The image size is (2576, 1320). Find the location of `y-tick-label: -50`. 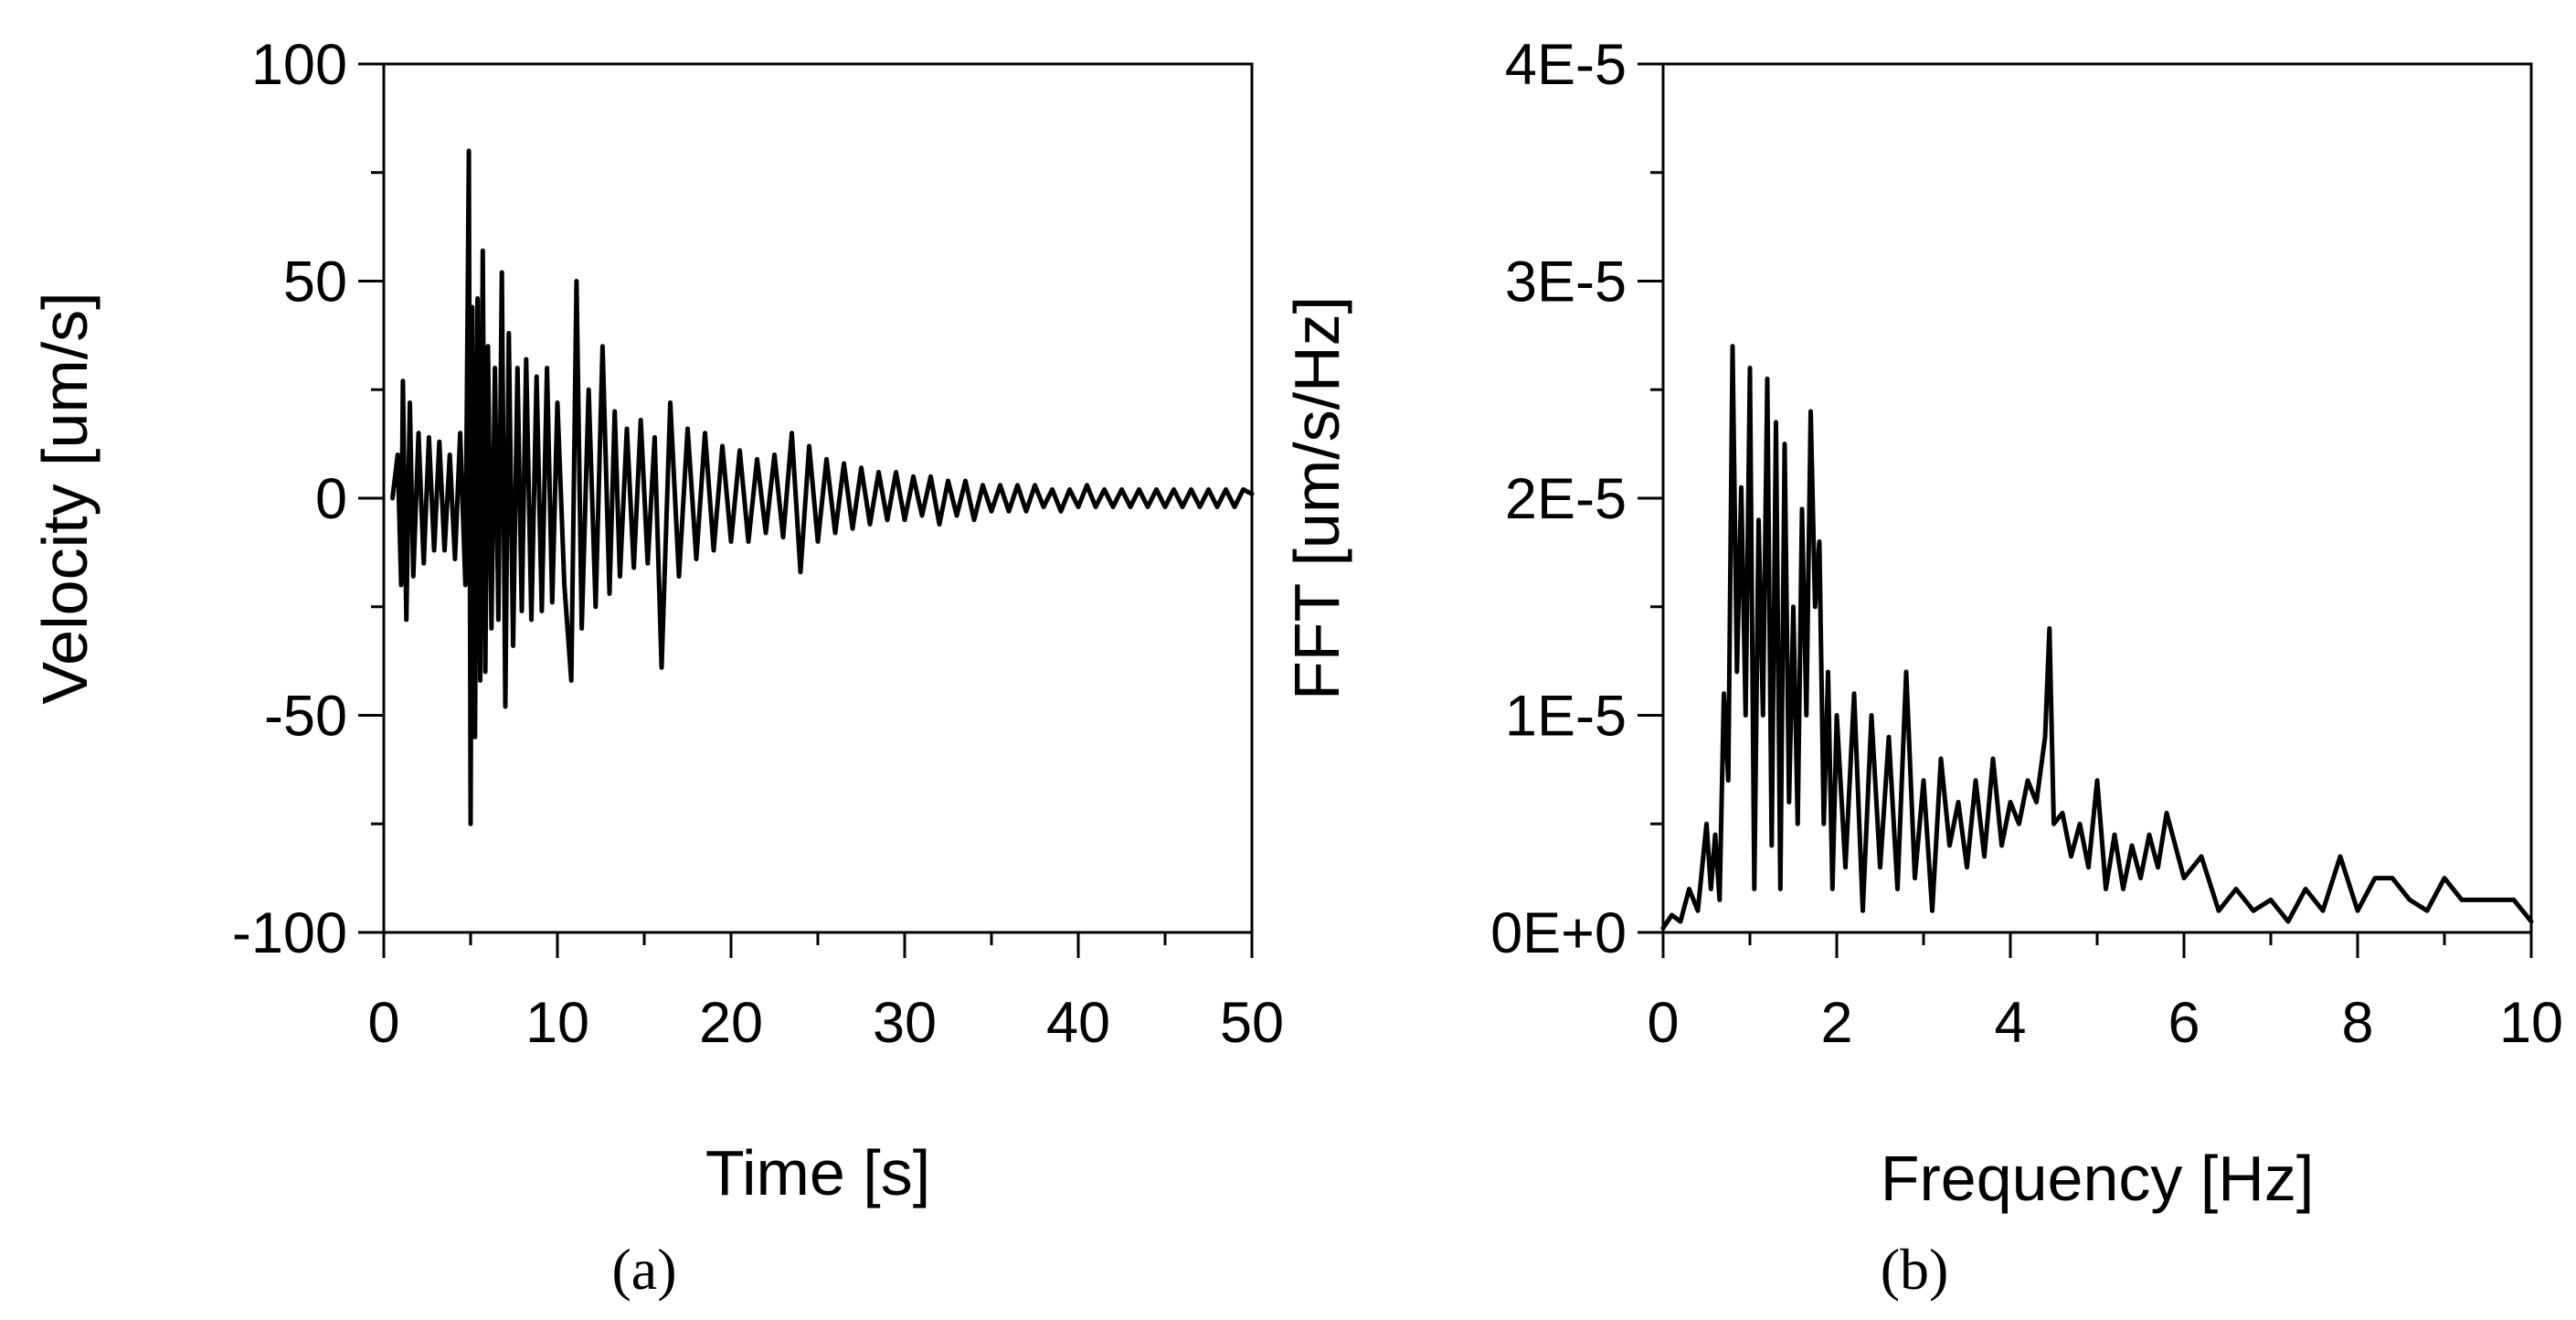

y-tick-label: -50 is located at coordinates (305, 717).